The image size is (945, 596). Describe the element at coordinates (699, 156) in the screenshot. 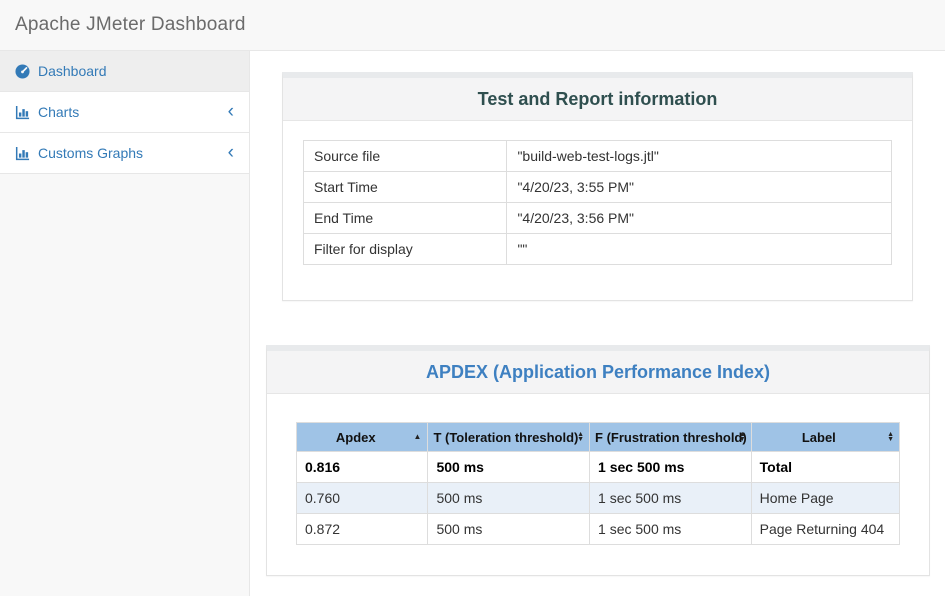

I see `info-value: "build-web-test-logs.jtl"` at that location.